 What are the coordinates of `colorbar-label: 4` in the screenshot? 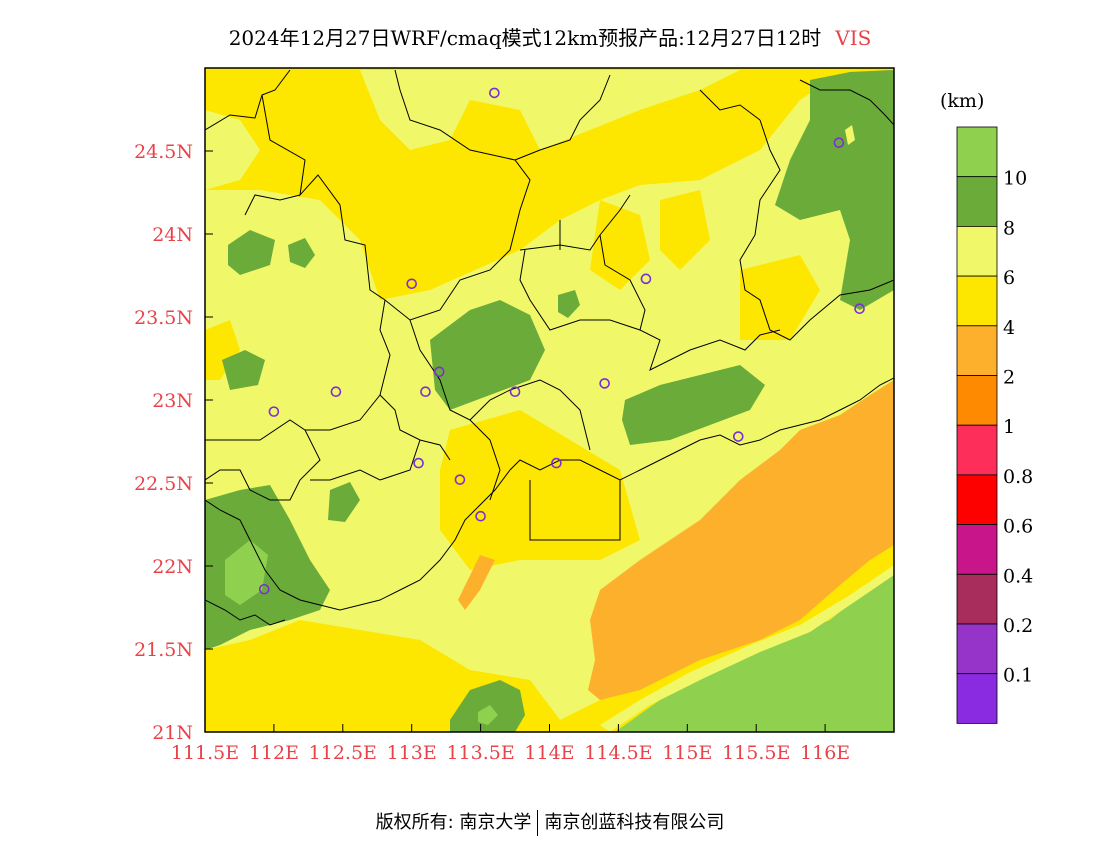 It's located at (1009, 328).